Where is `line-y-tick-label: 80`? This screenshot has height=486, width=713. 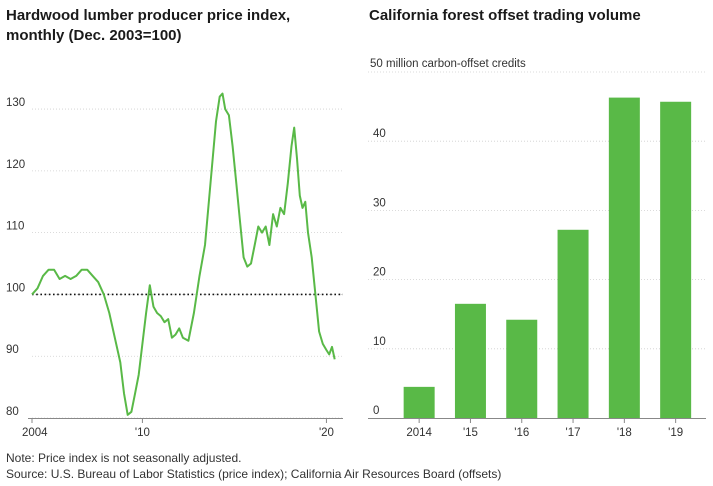 line-y-tick-label: 80 is located at coordinates (12, 412).